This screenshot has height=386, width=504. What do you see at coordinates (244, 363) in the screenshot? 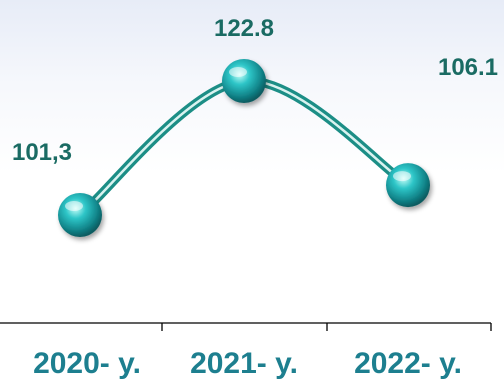
I see `x-tick-label-2: 2021- y.` at bounding box center [244, 363].